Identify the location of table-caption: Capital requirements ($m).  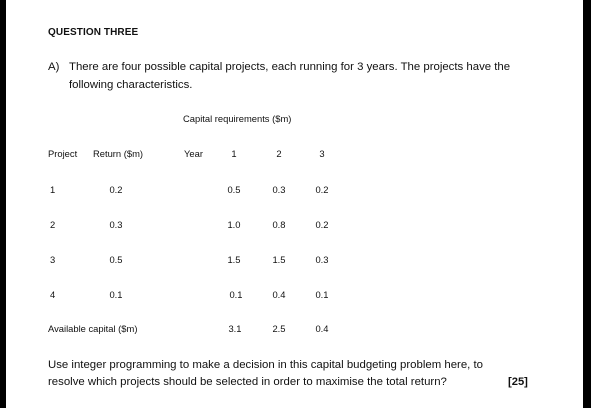
(237, 118).